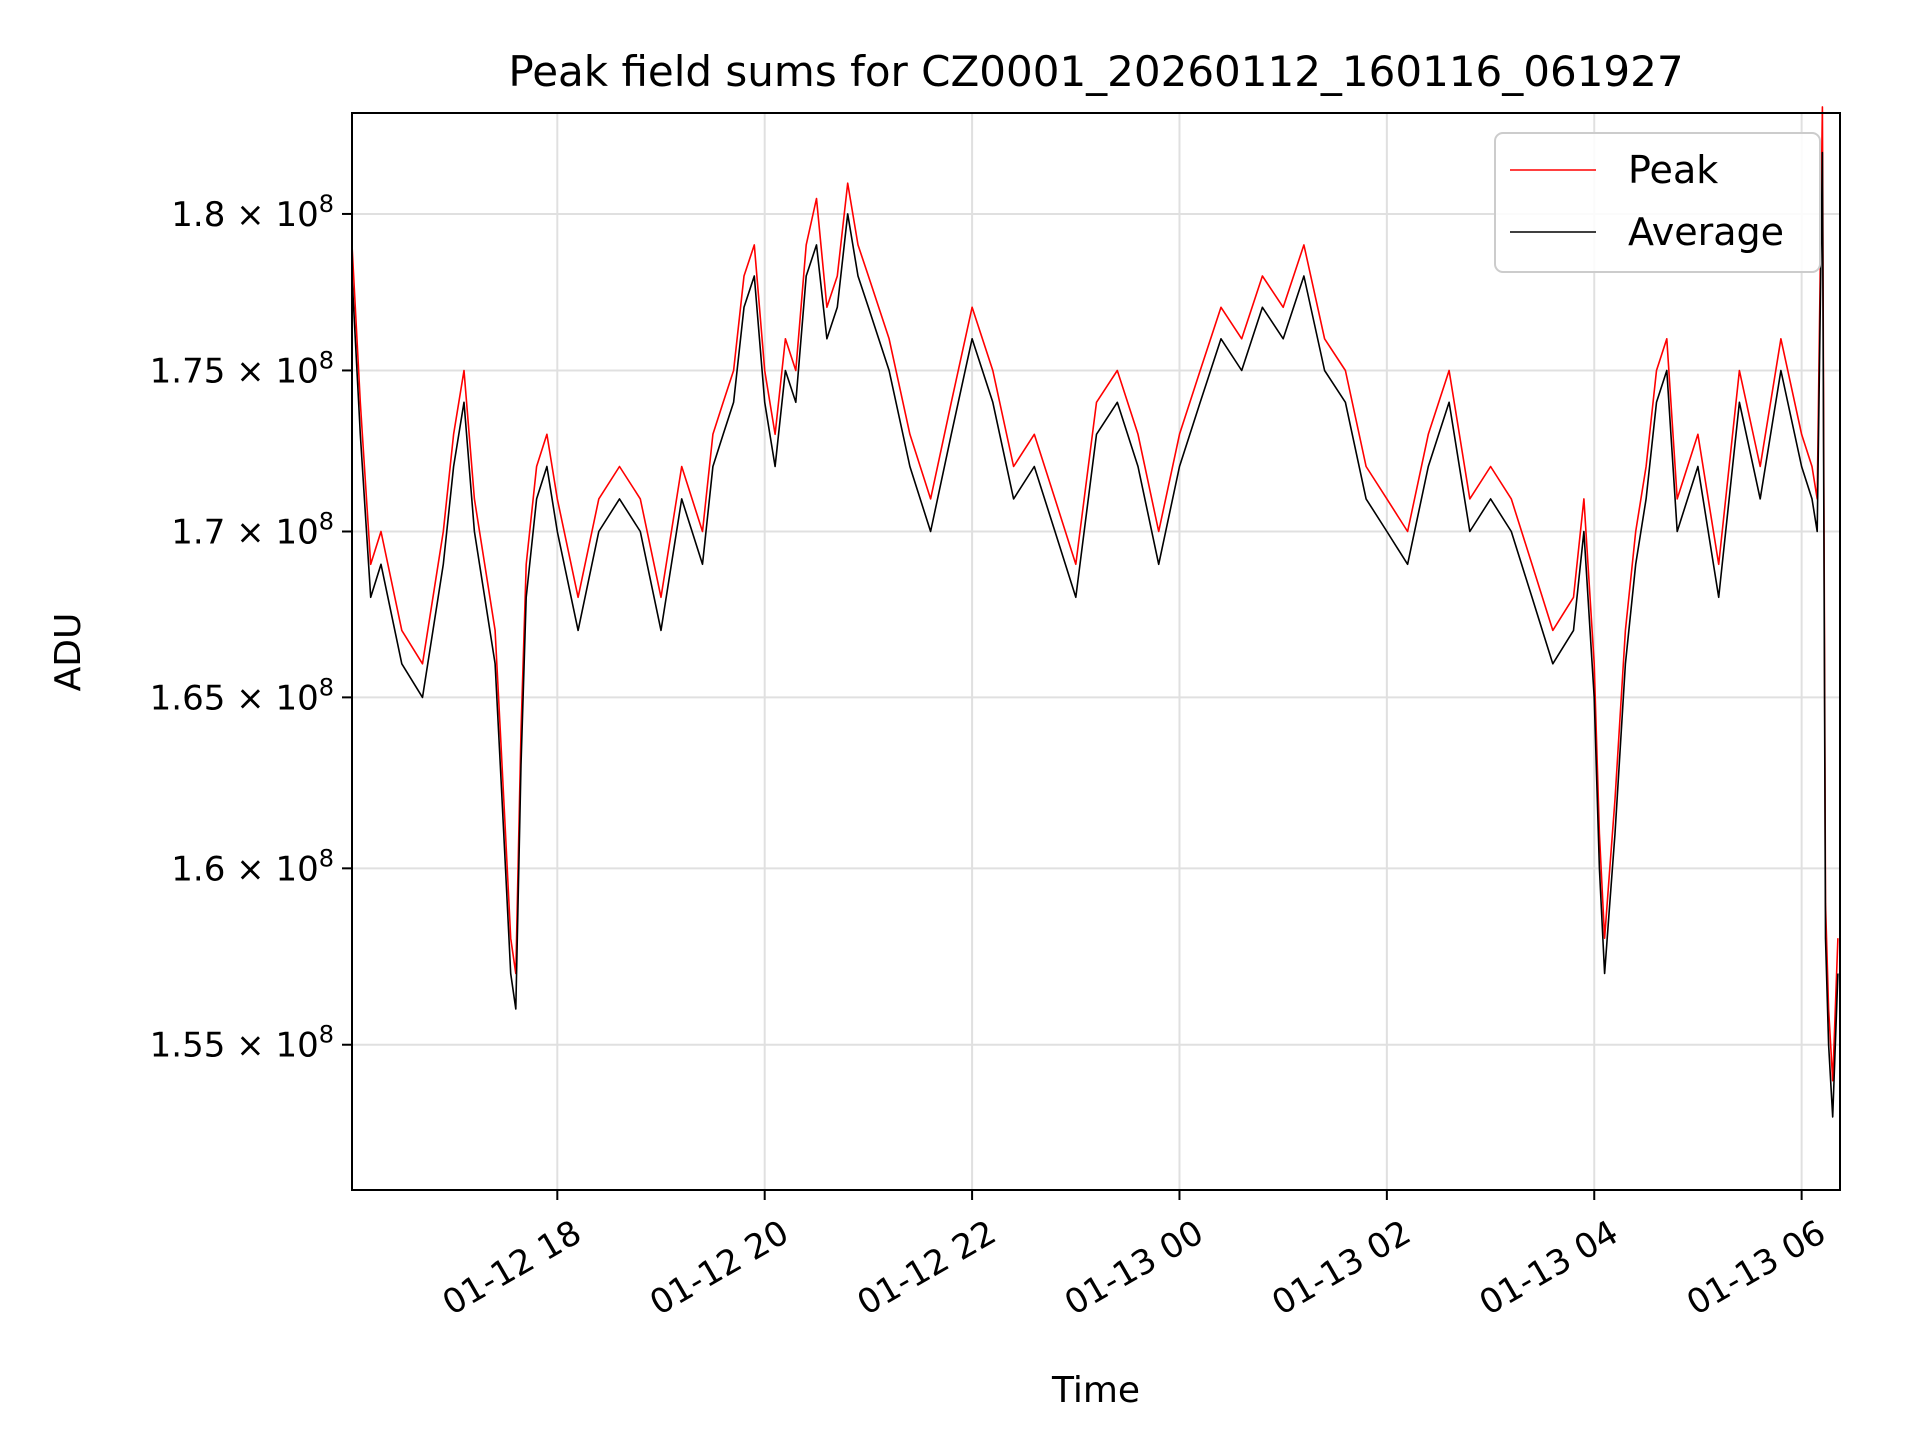 Image resolution: width=1920 pixels, height=1440 pixels. What do you see at coordinates (1673, 170) in the screenshot?
I see `legend-peak-label: Peak` at bounding box center [1673, 170].